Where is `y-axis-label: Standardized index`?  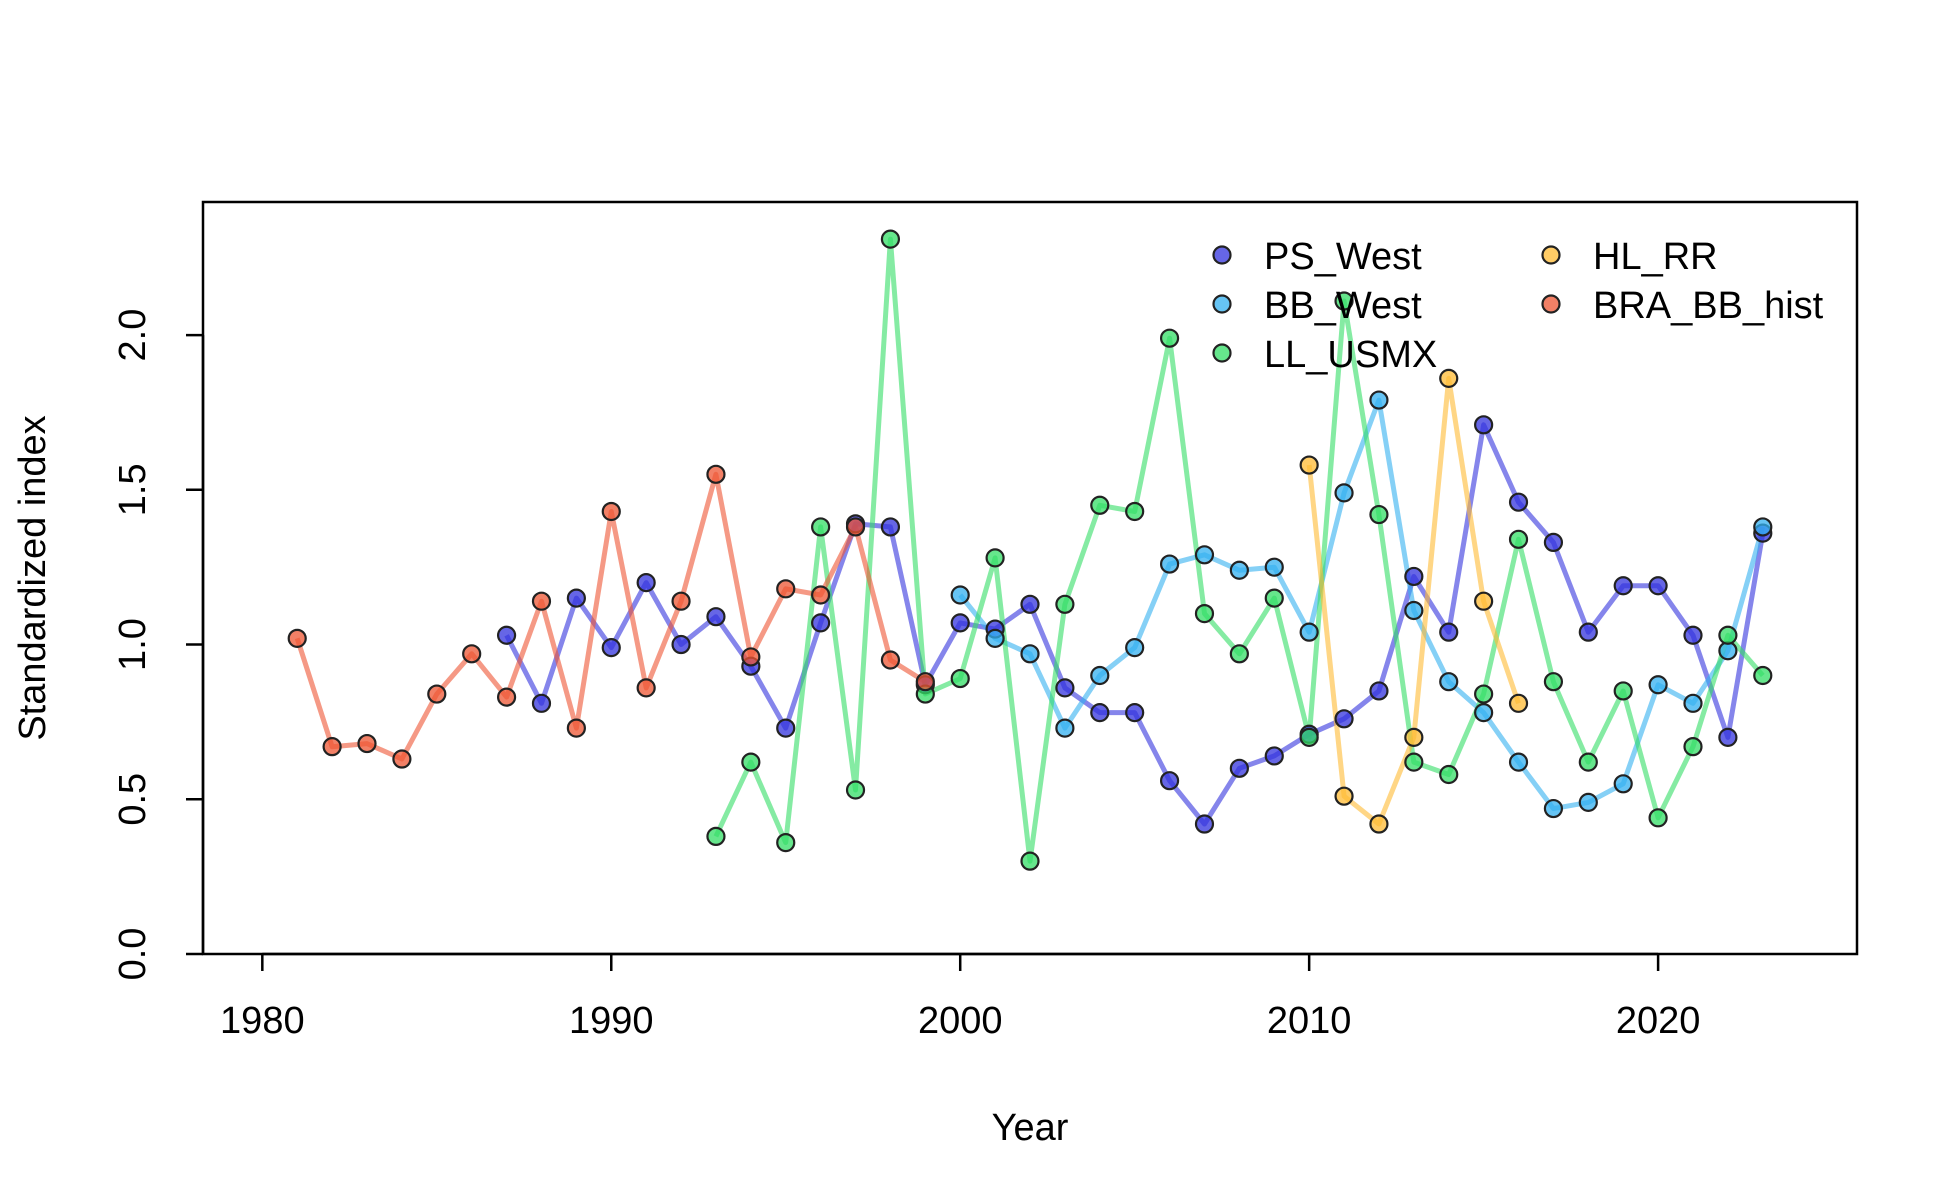
y-axis-label: Standardized index is located at coordinates (33, 577).